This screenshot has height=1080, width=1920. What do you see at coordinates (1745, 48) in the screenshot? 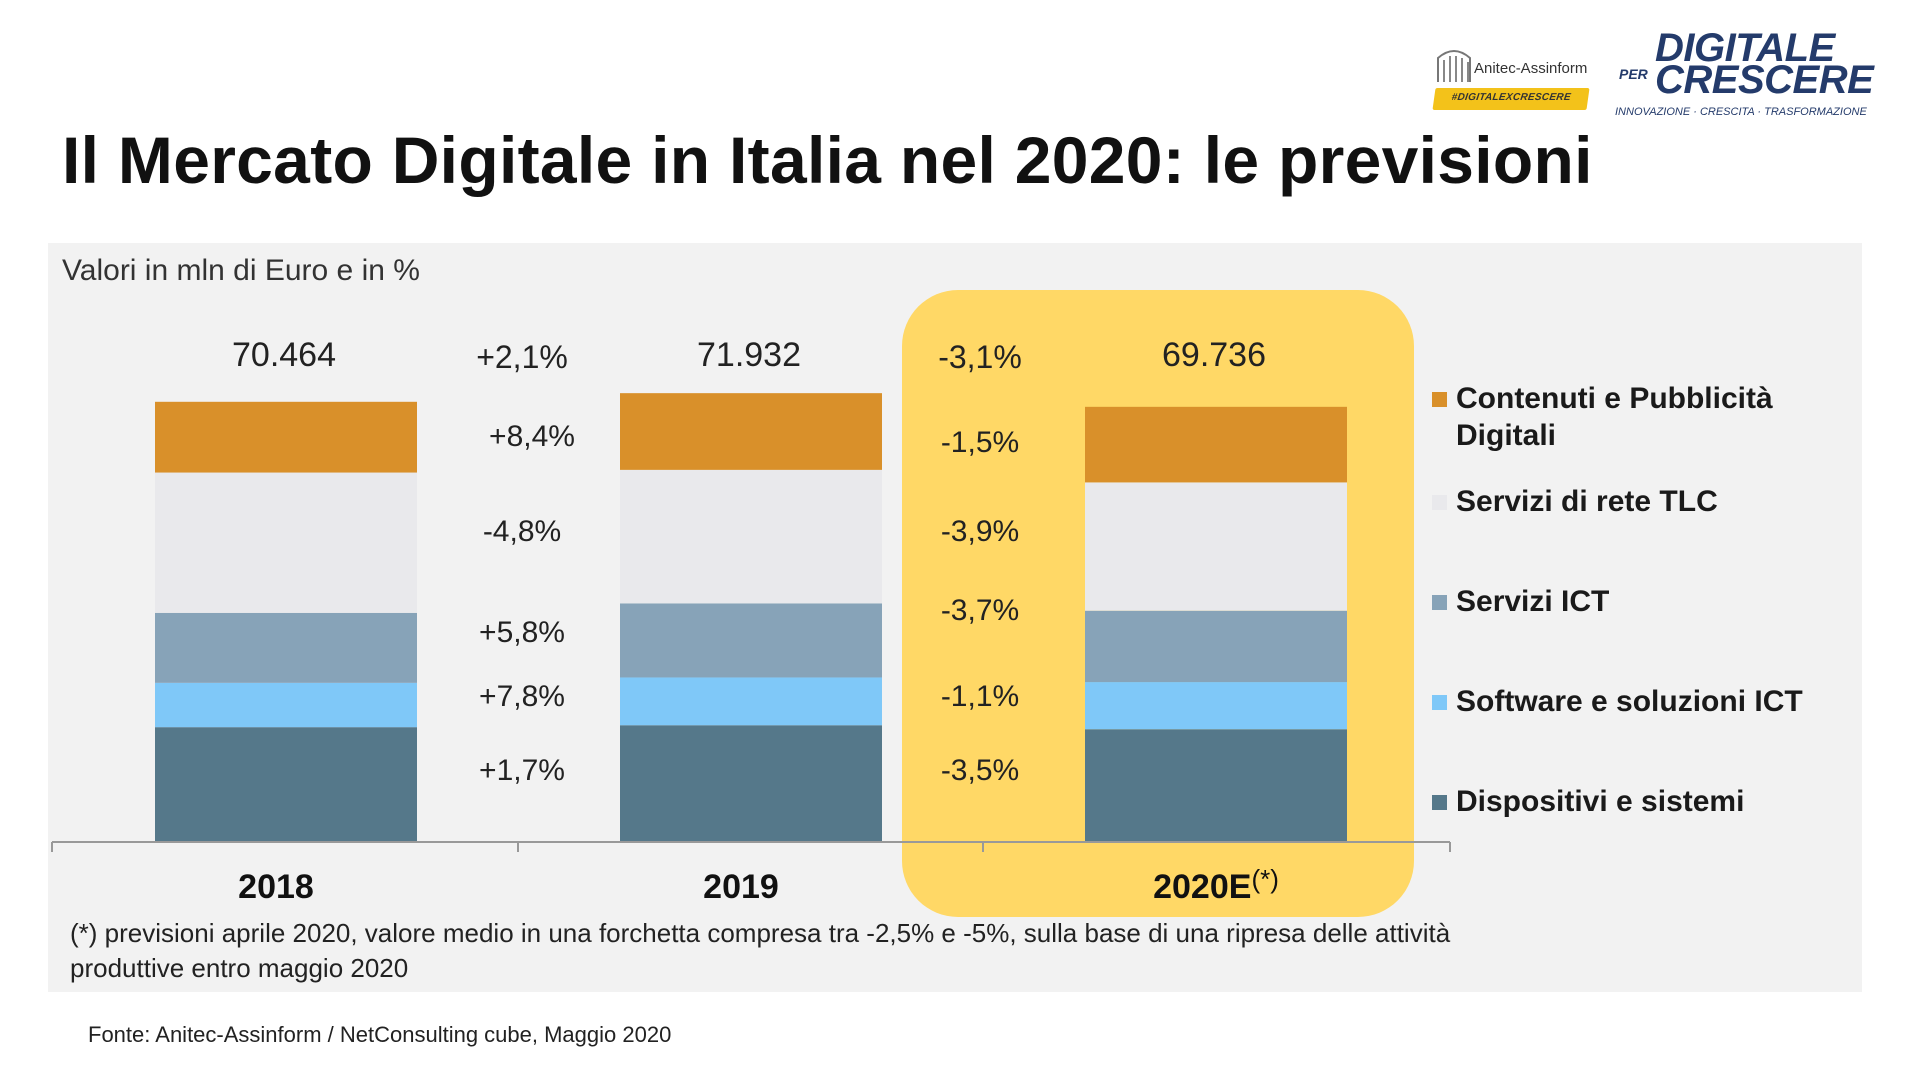
I see `dpc-line1: DIGITALE` at bounding box center [1745, 48].